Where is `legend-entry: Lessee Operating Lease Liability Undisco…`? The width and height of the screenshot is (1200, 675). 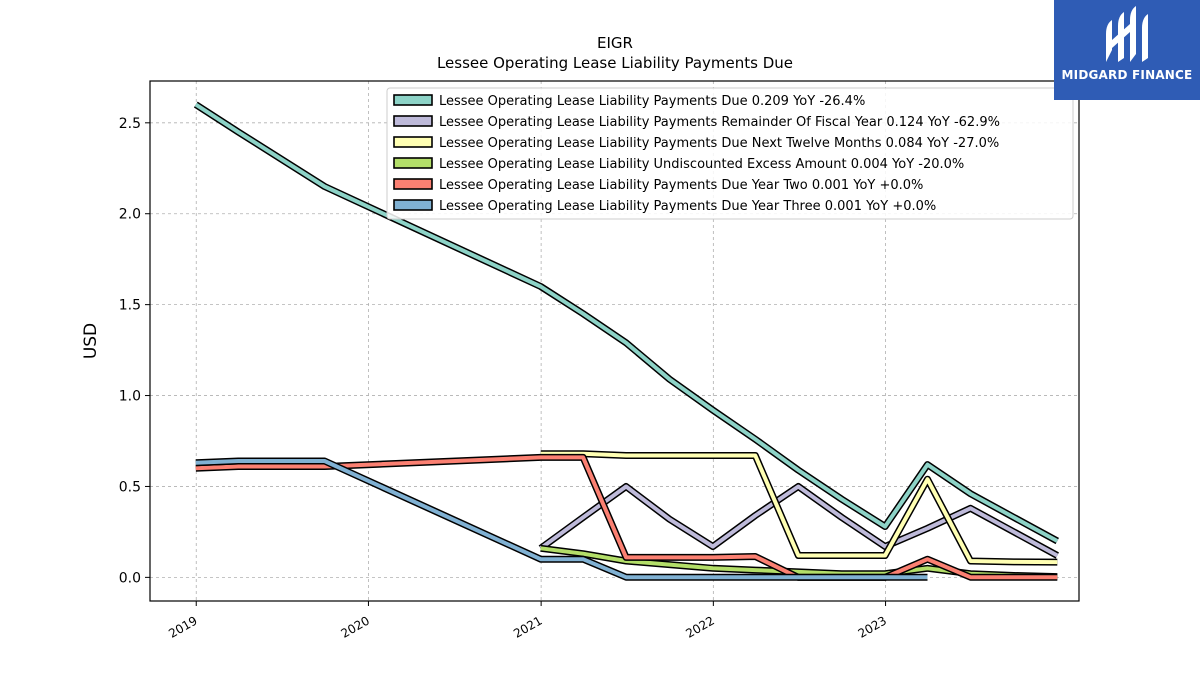 legend-entry: Lessee Operating Lease Liability Undisco… is located at coordinates (701, 164).